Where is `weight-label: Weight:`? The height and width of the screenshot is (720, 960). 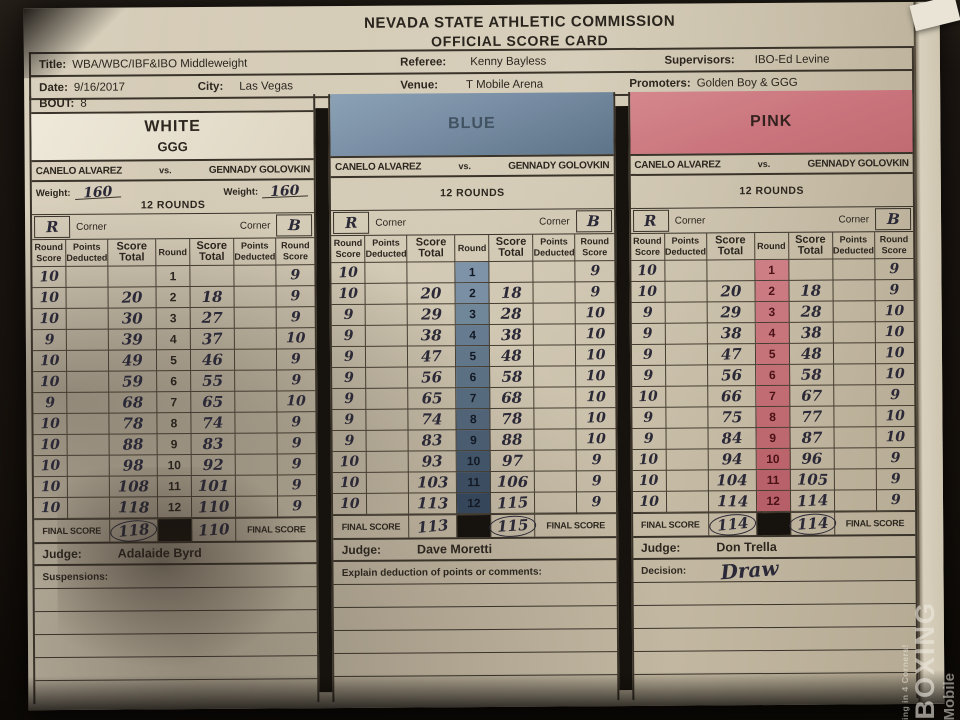 weight-label: Weight: is located at coordinates (241, 192).